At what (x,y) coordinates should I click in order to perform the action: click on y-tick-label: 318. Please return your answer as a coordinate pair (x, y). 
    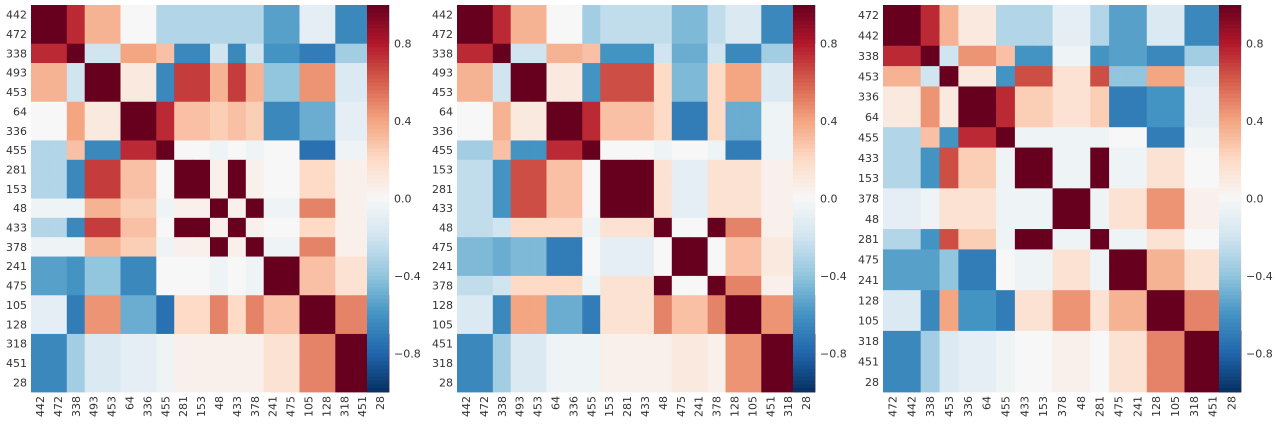
    Looking at the image, I should click on (16, 344).